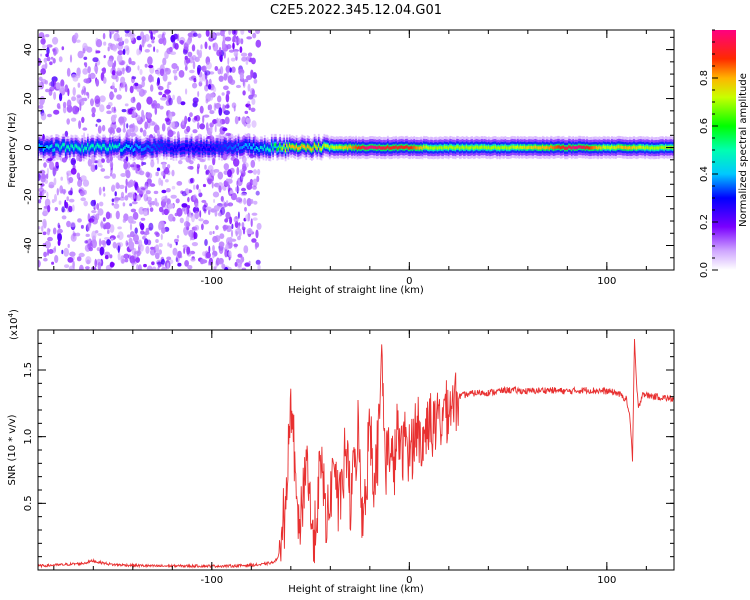 The image size is (750, 600). Describe the element at coordinates (28, 196) in the screenshot. I see `spectrogram-y-tick-label: -20` at that location.